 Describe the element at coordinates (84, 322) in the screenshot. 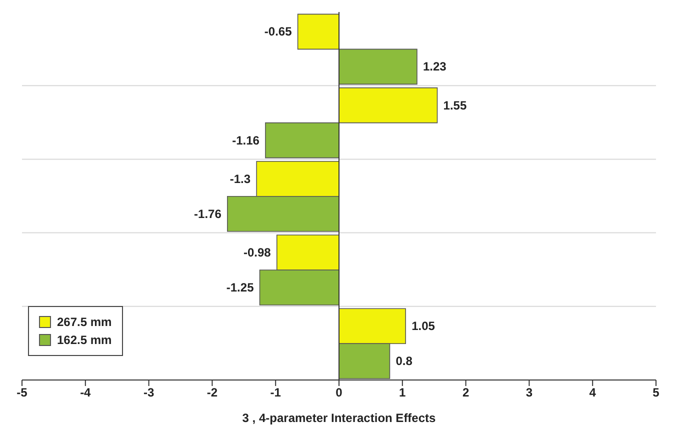

I see `legend-label: 267.5 mm` at that location.